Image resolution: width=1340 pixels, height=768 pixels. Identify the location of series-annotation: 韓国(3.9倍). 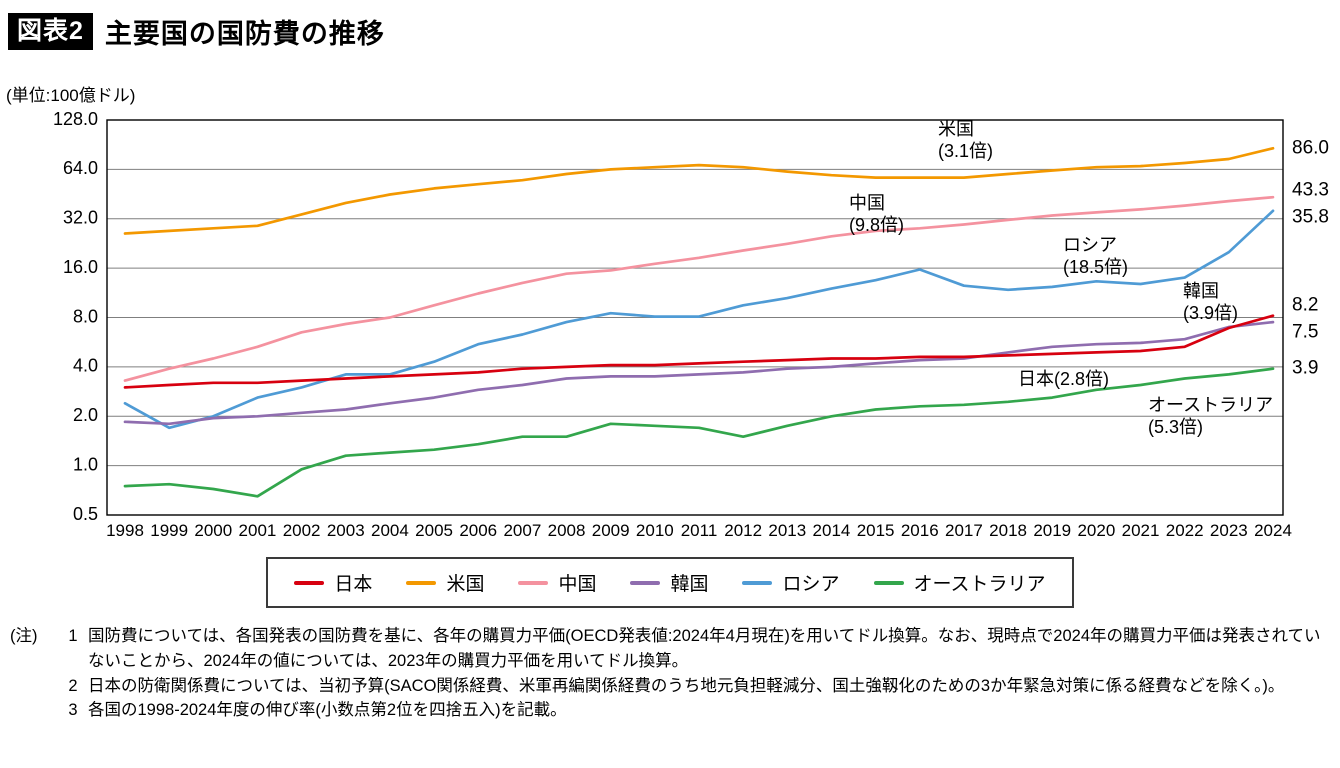
(1210, 302).